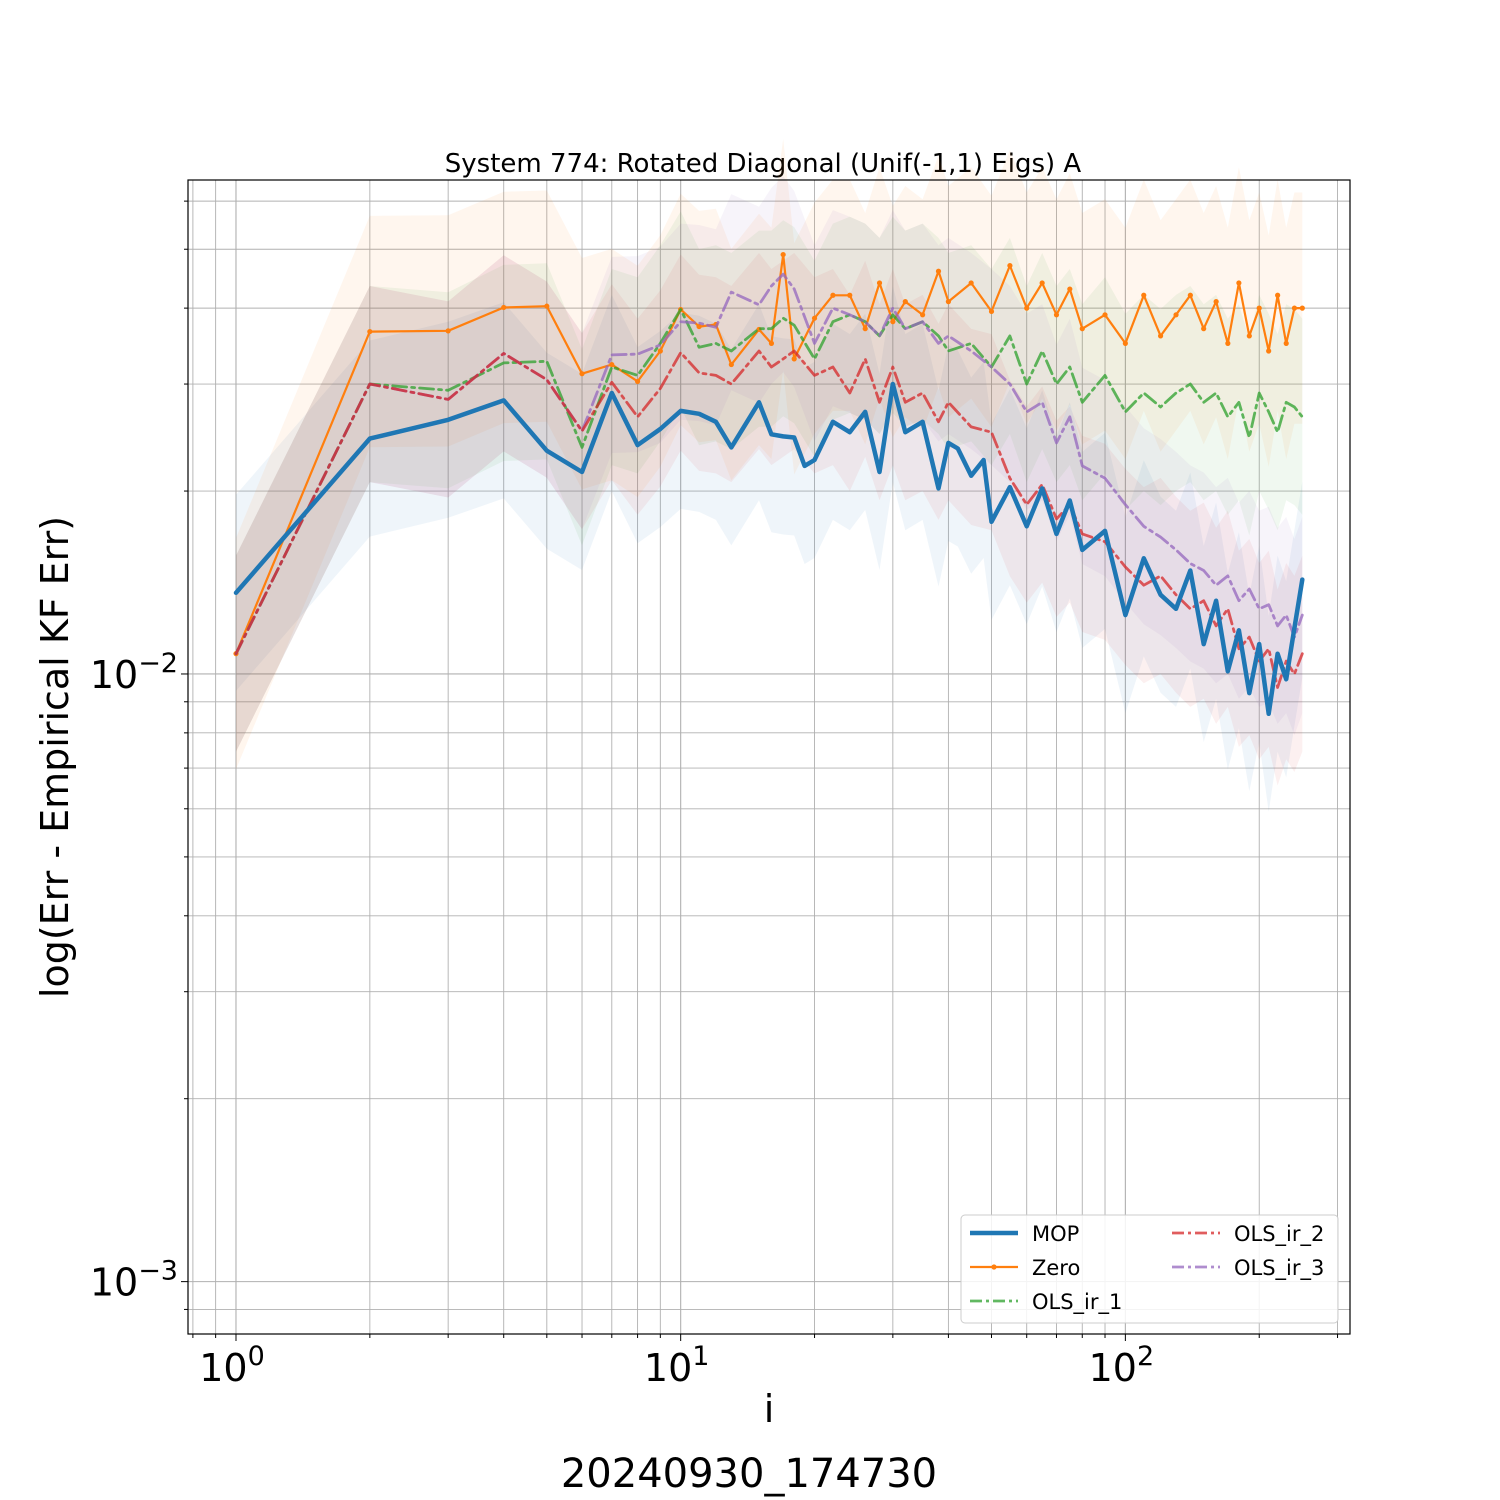  What do you see at coordinates (1077, 1302) in the screenshot?
I see `legend-label: OLS_ir_1` at bounding box center [1077, 1302].